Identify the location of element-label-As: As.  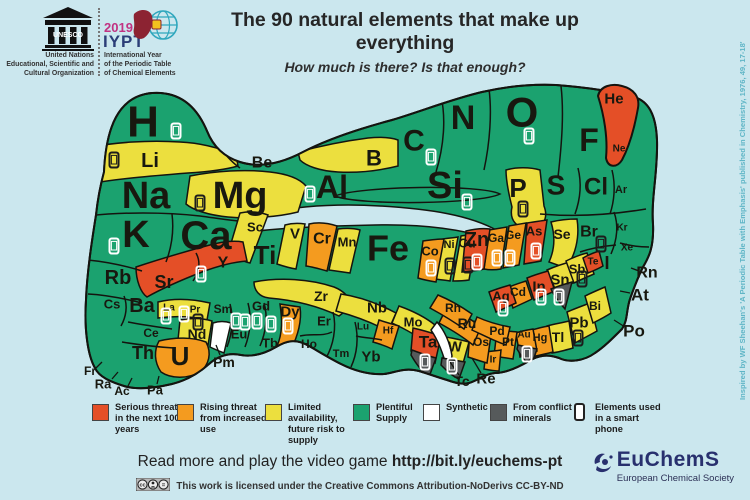
(534, 231).